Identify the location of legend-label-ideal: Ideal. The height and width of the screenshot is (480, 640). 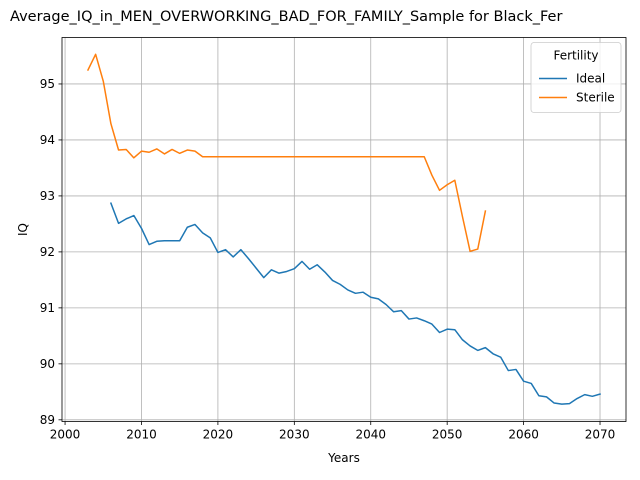
(590, 79).